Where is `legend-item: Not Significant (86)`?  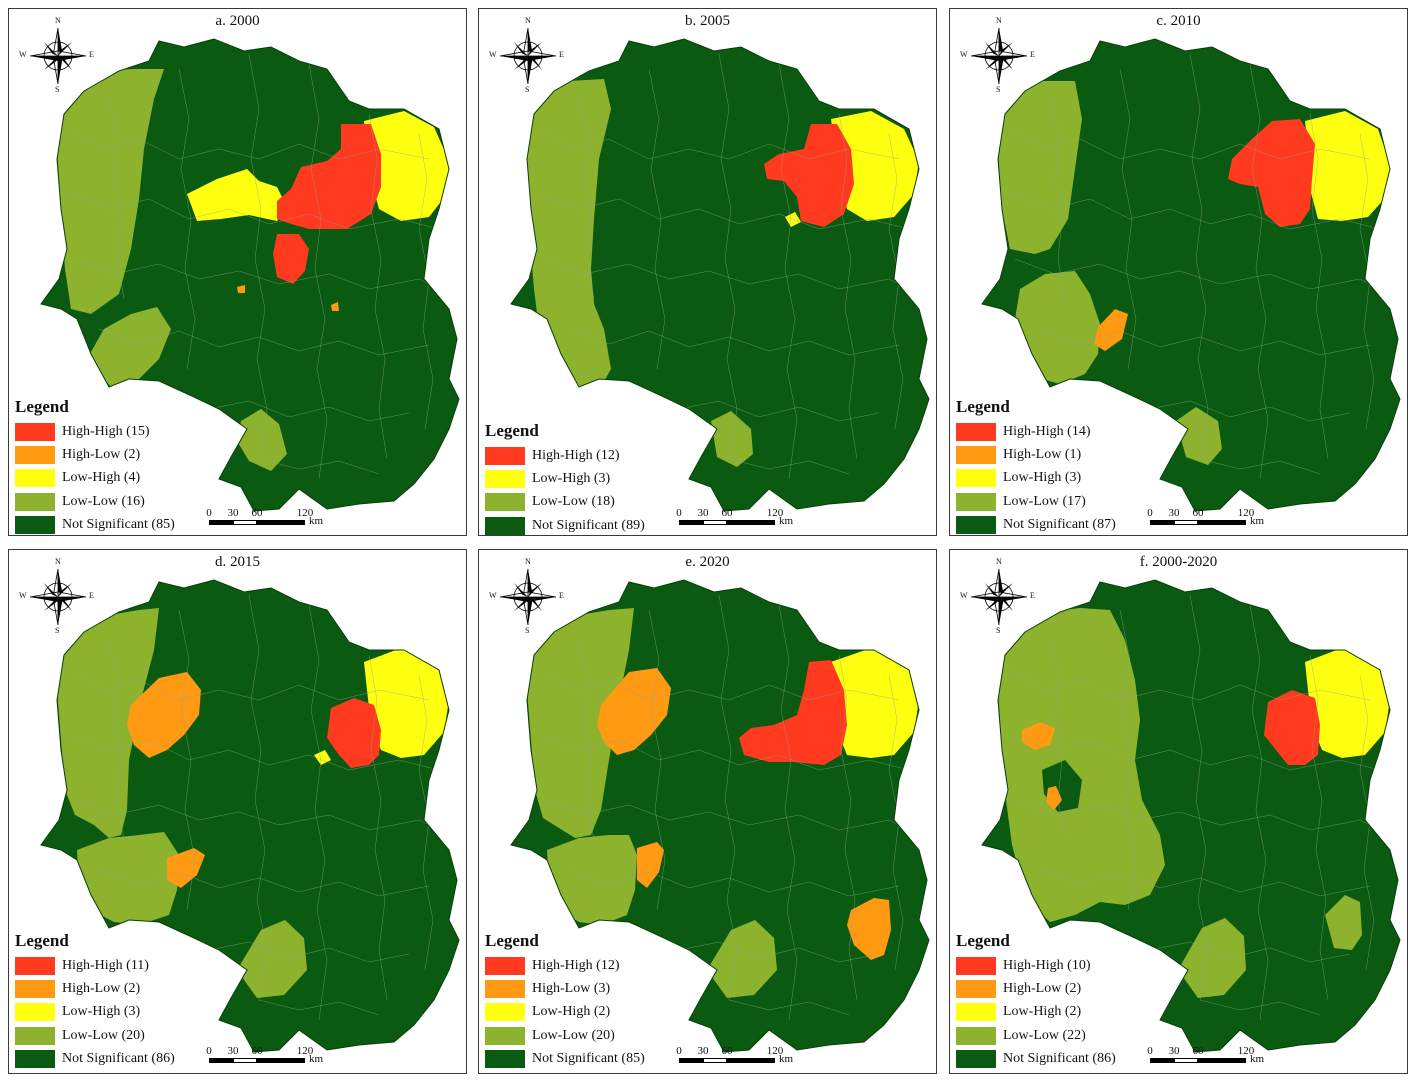 legend-item: Not Significant (86) is located at coordinates (1036, 1058).